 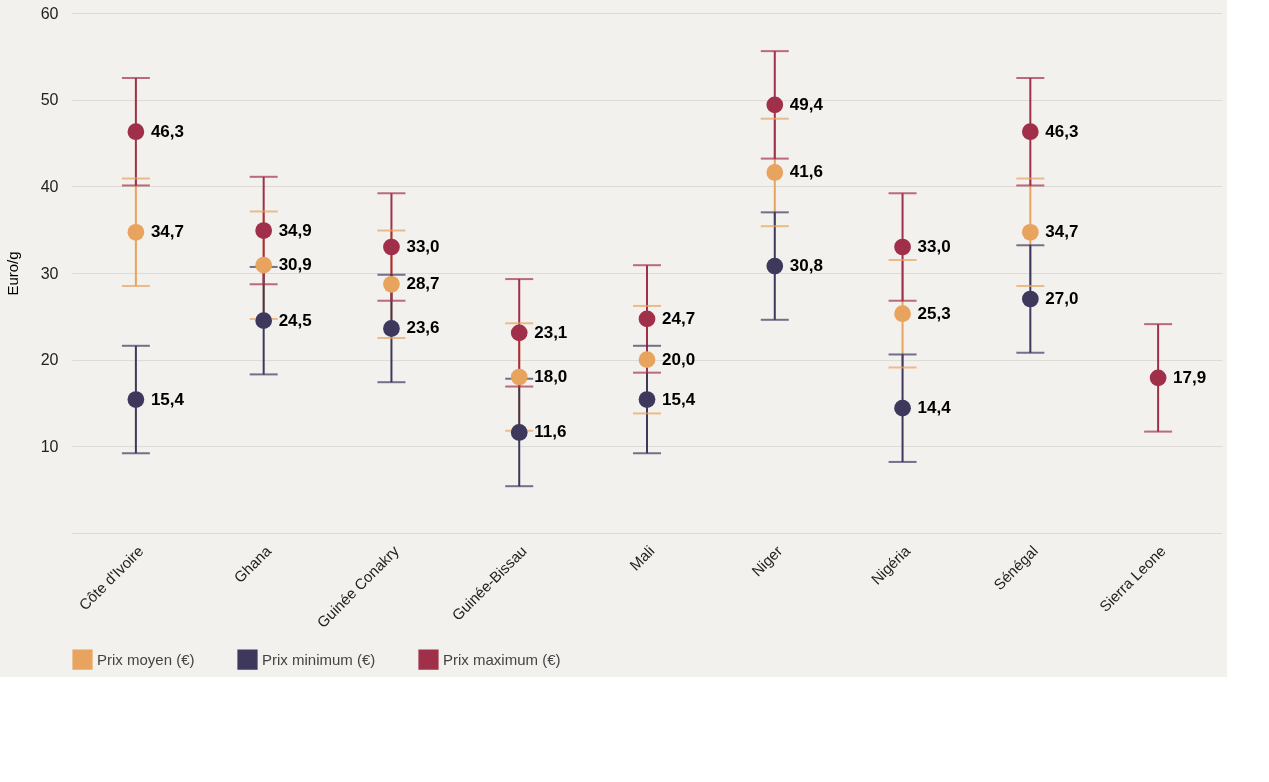 I want to click on data-label: 23,6, so click(x=423, y=328).